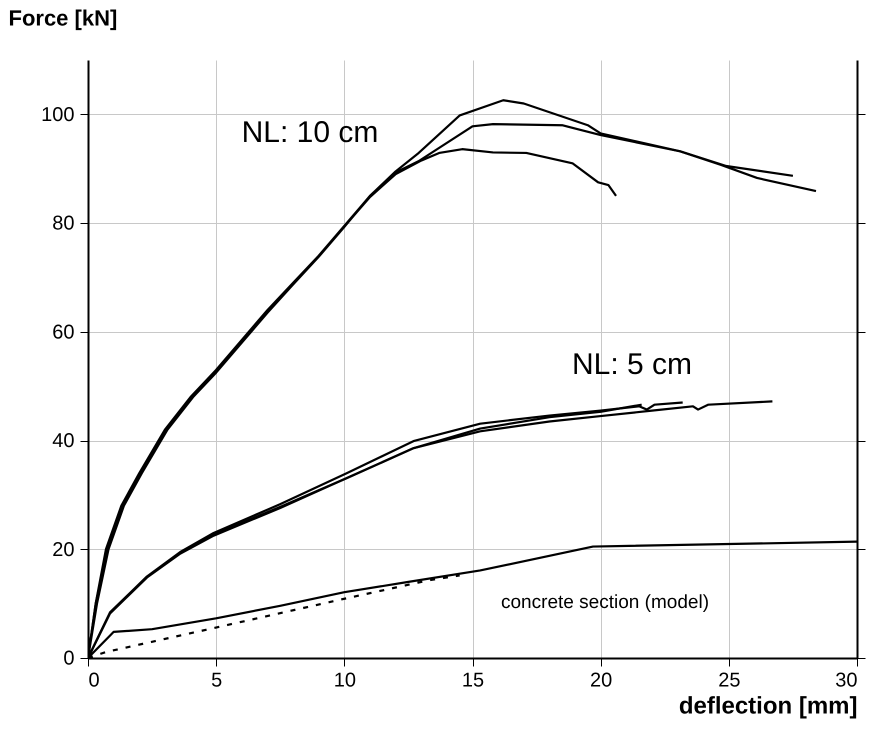  Describe the element at coordinates (729, 681) in the screenshot. I see `x-tick-label: 25` at that location.